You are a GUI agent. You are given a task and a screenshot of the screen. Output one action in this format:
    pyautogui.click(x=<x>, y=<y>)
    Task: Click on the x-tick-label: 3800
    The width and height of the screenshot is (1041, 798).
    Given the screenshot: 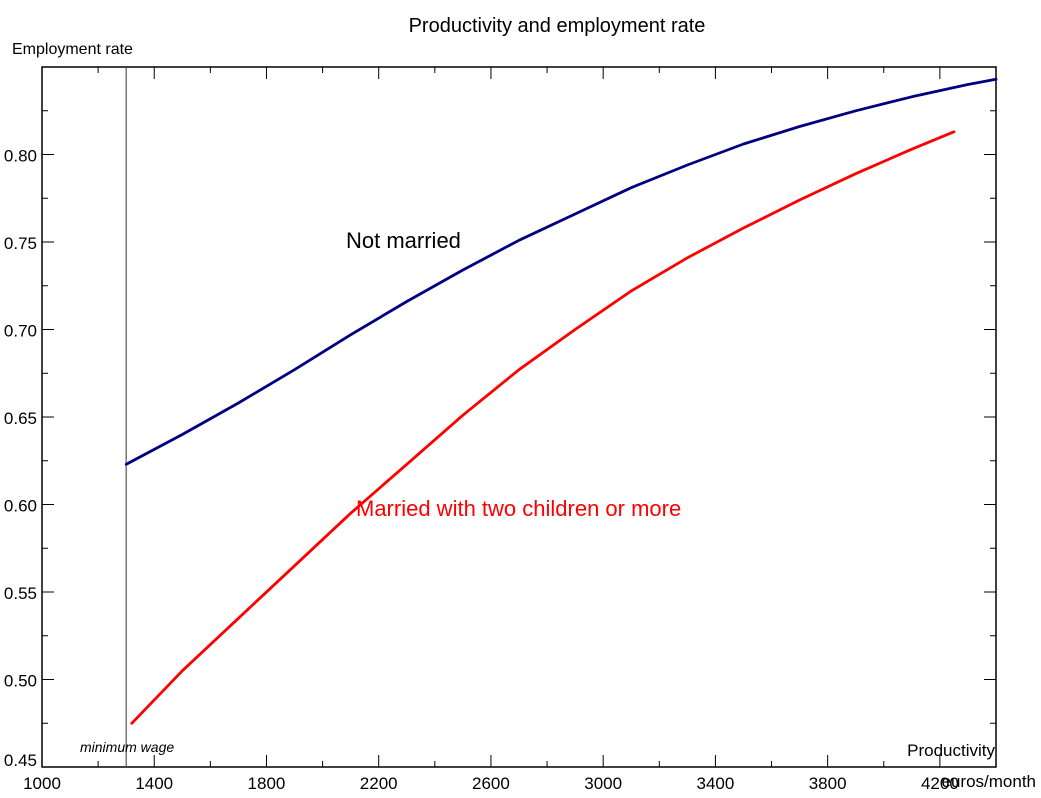 What is the action you would take?
    pyautogui.click(x=828, y=783)
    